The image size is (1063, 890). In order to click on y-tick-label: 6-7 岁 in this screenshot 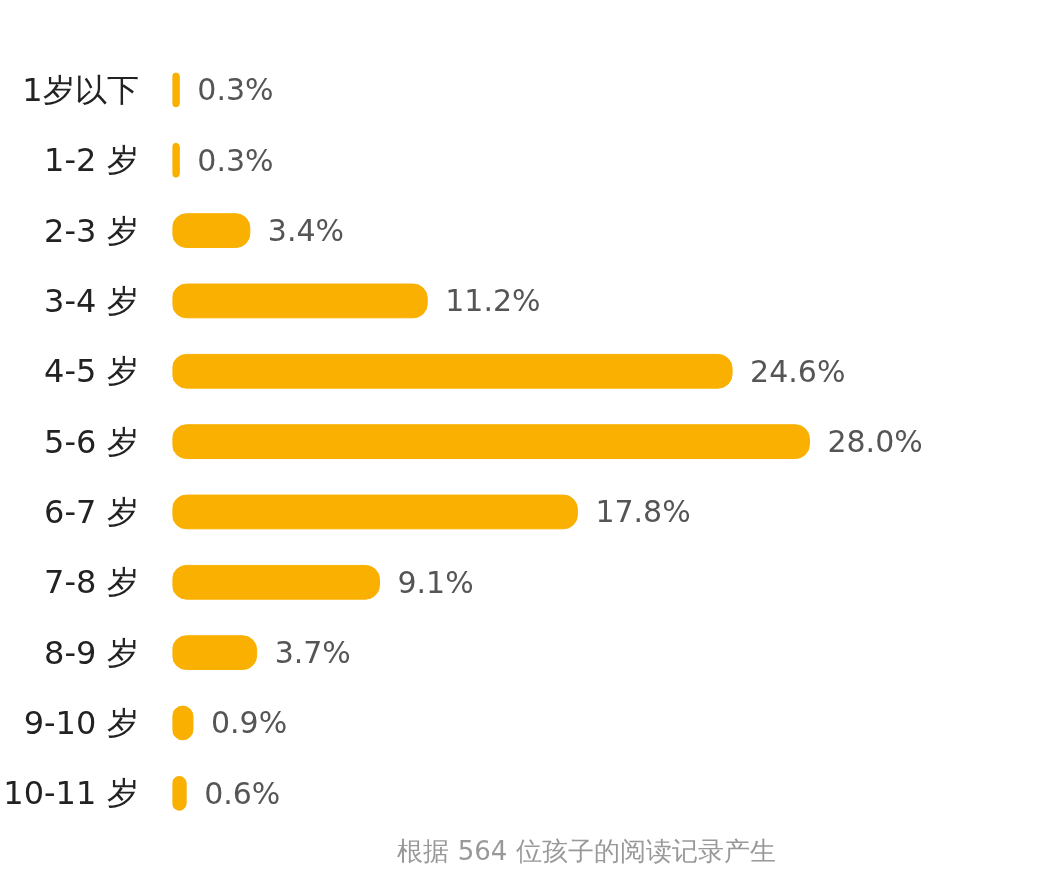, I will do `click(91, 511)`.